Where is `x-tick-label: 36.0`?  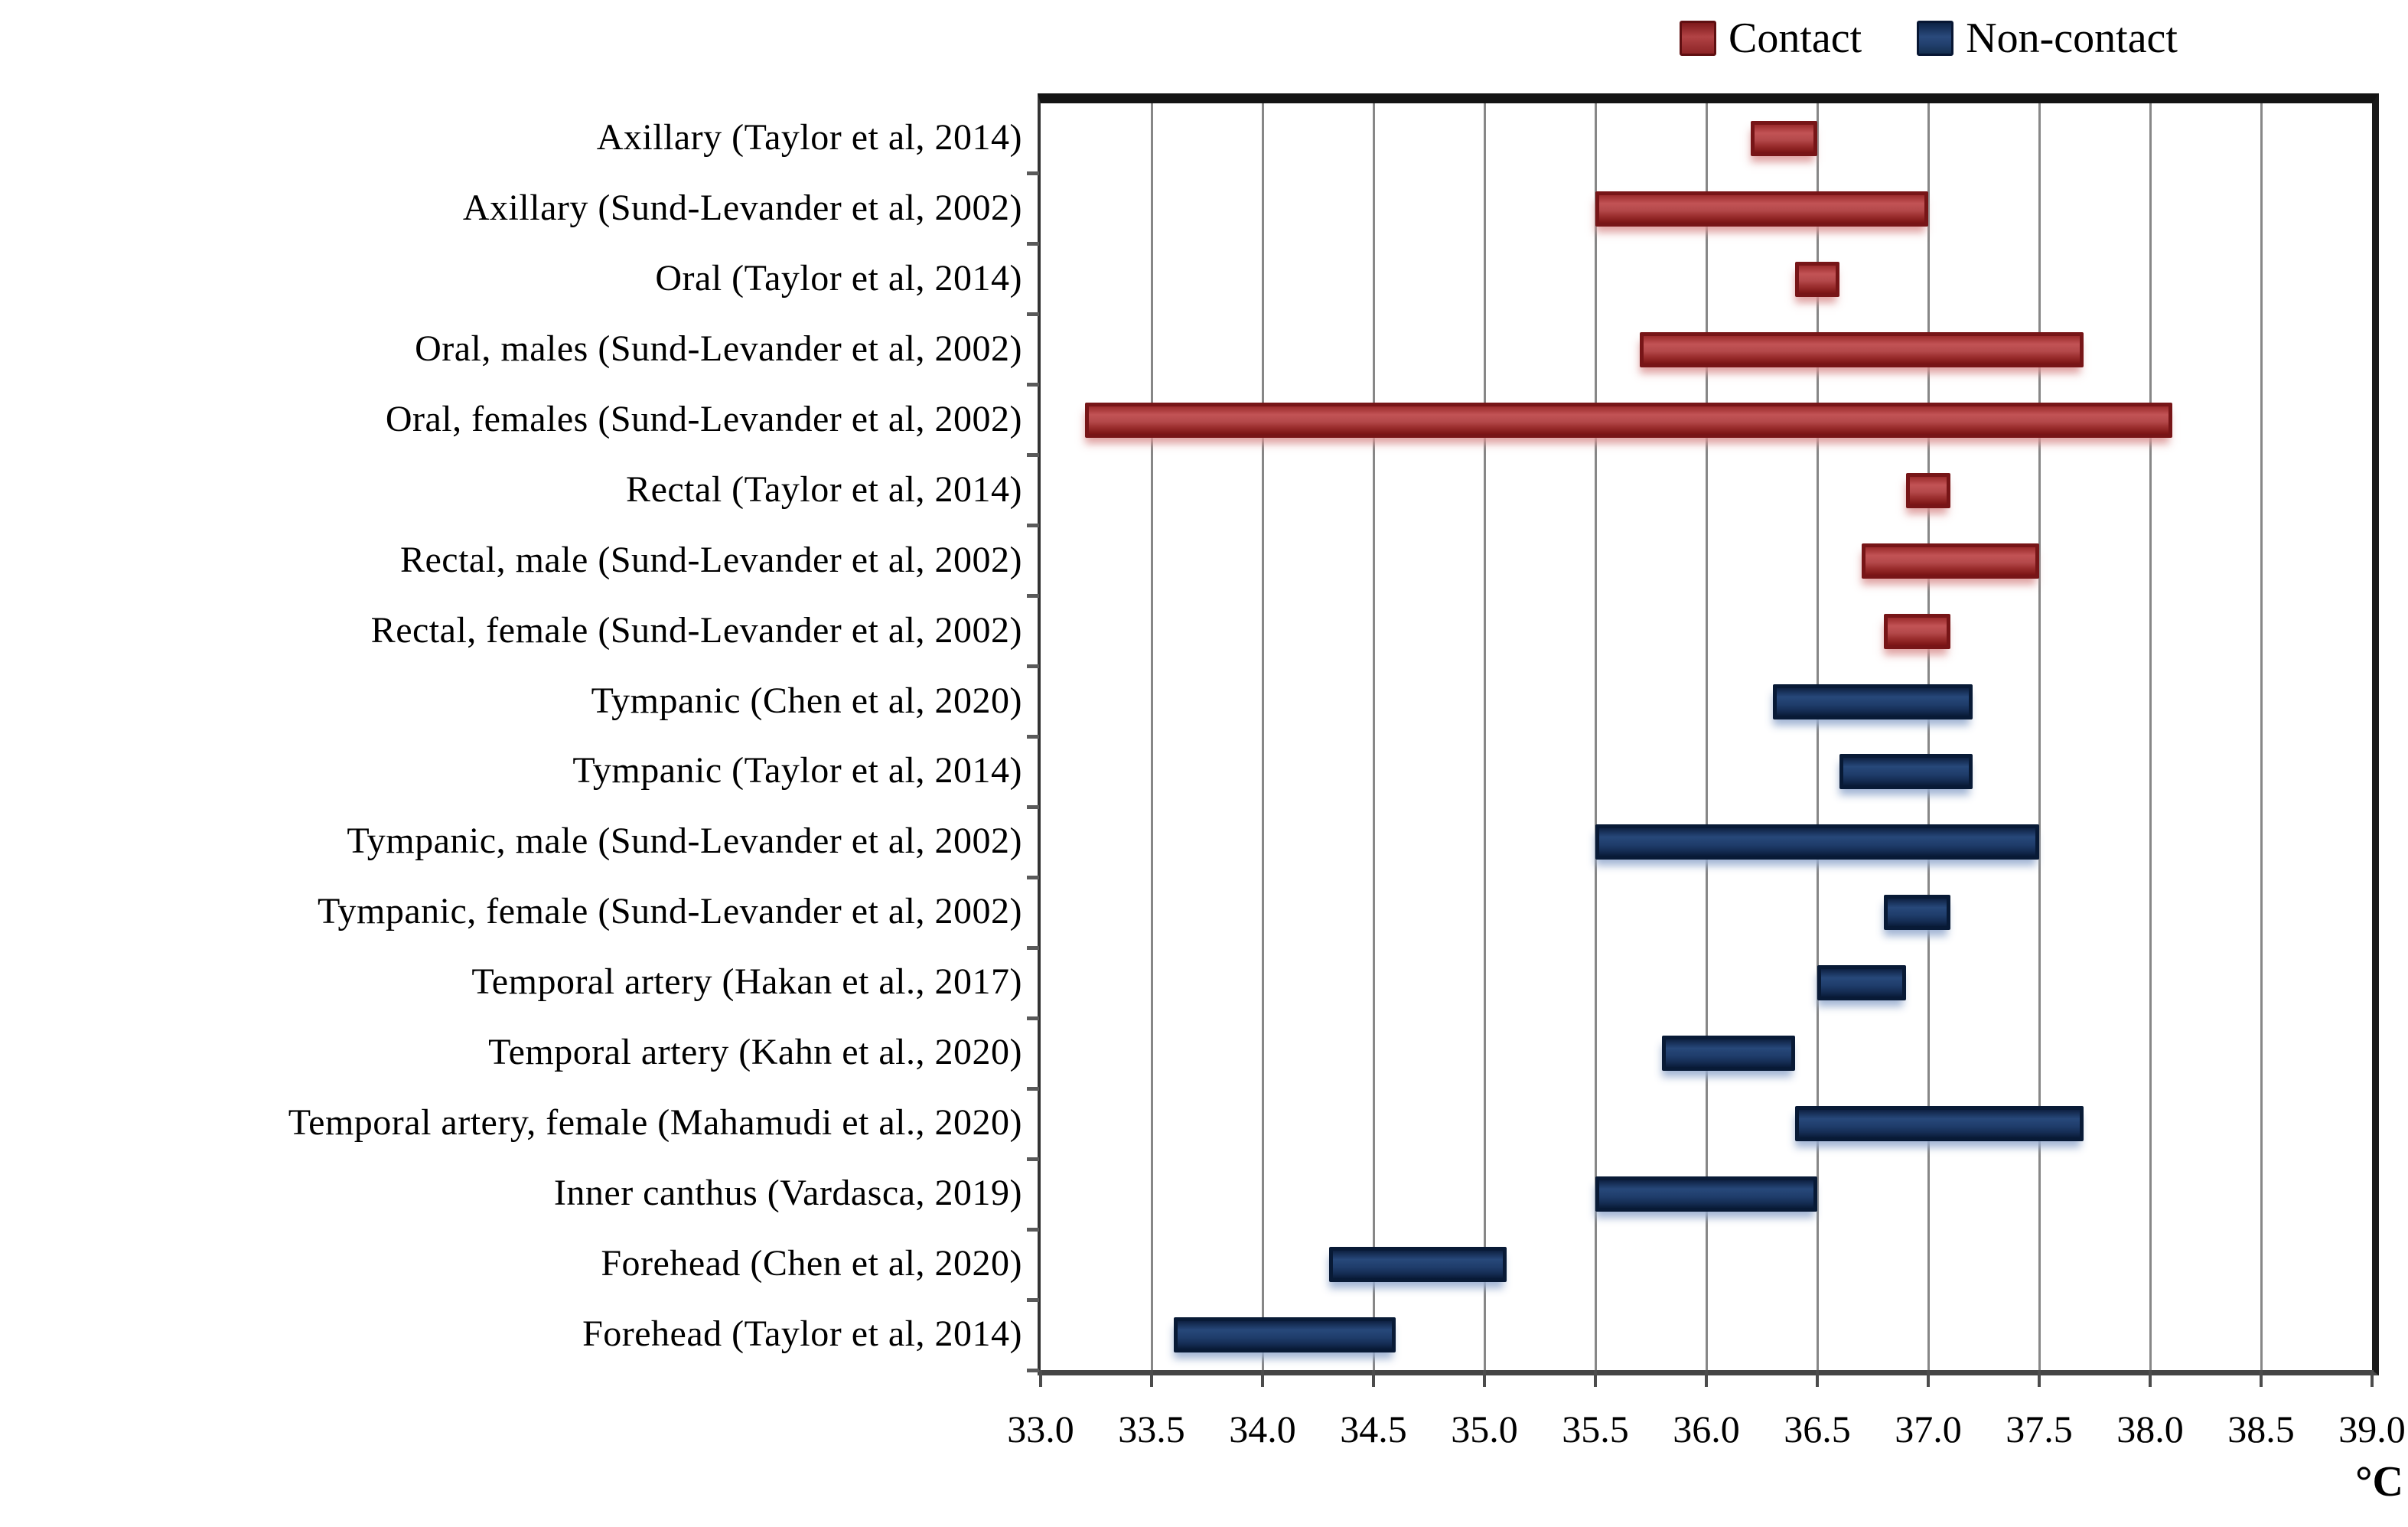
x-tick-label: 36.0 is located at coordinates (1706, 1429).